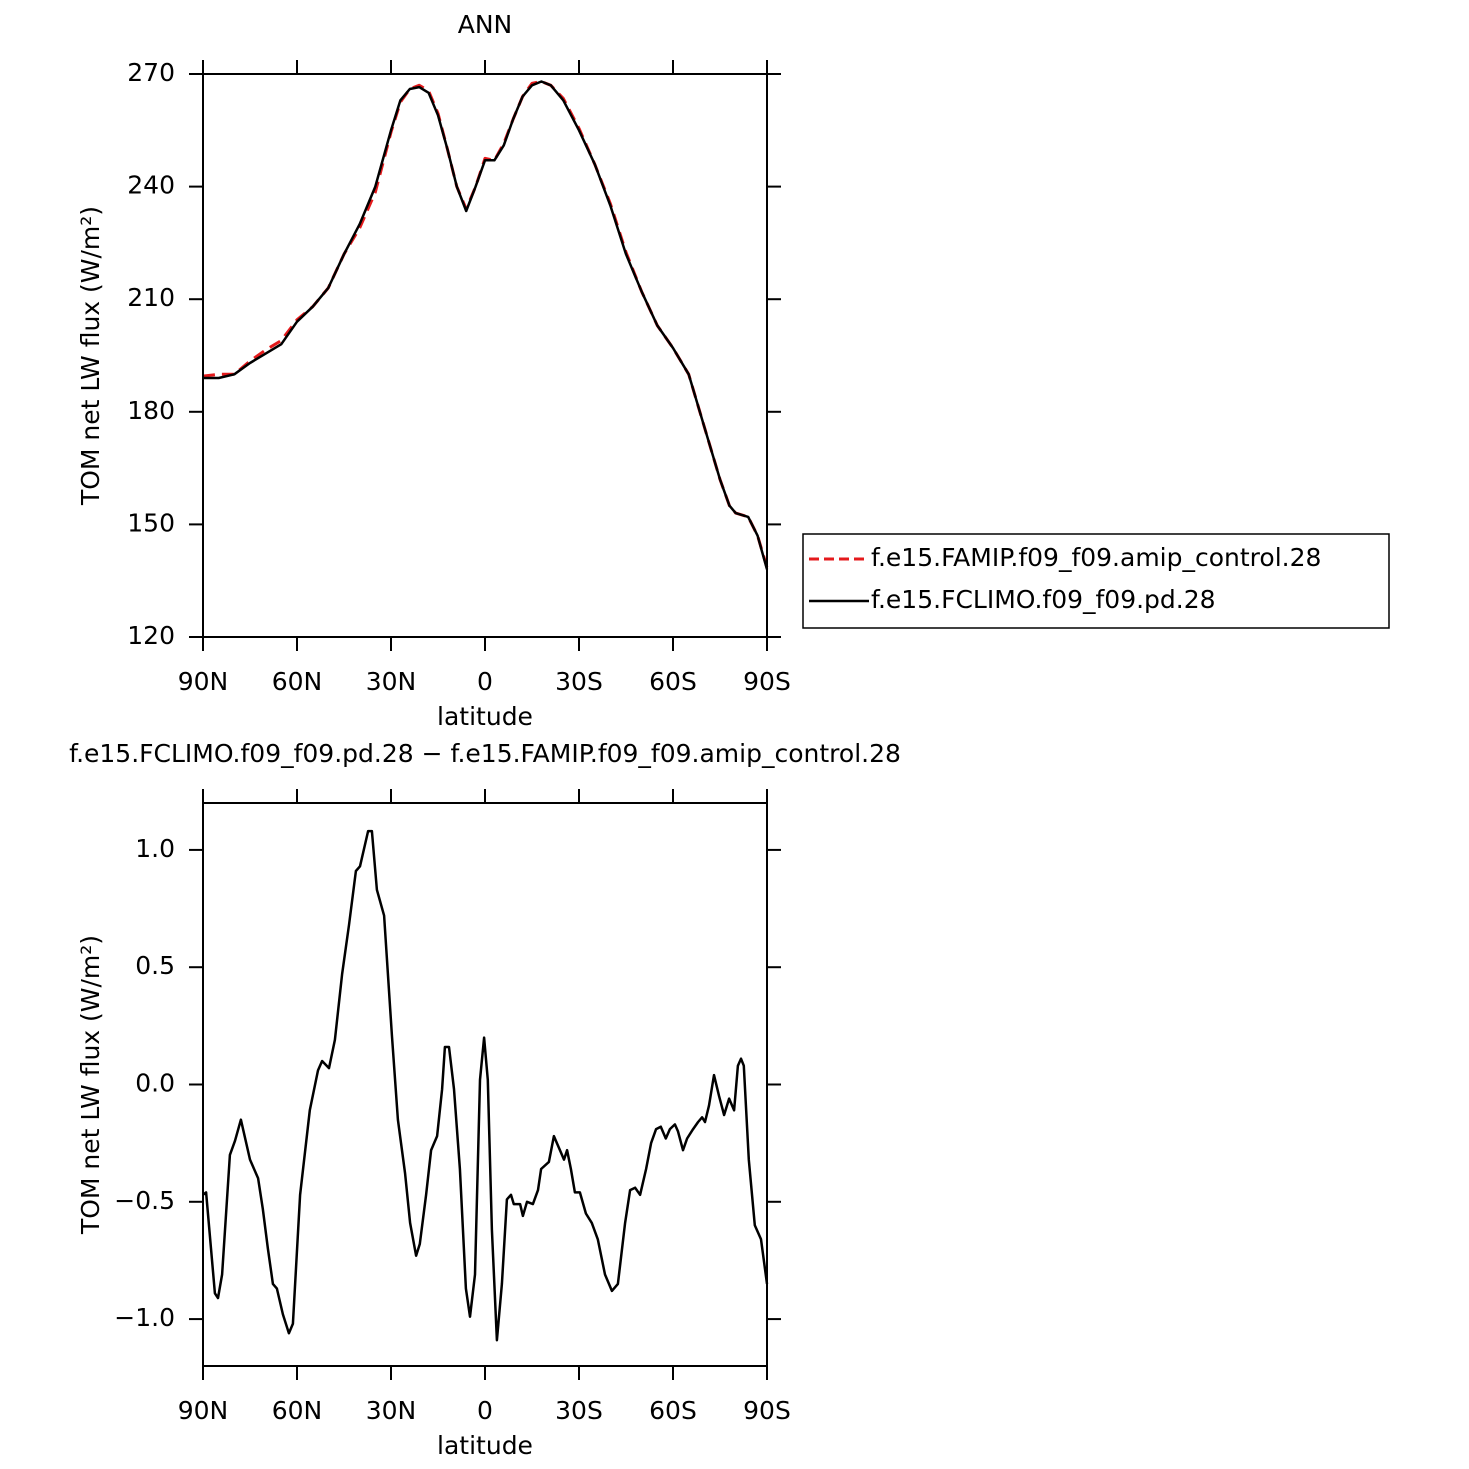 This screenshot has height=1469, width=1469. Describe the element at coordinates (151, 522) in the screenshot. I see `y-tick-label: 150` at that location.